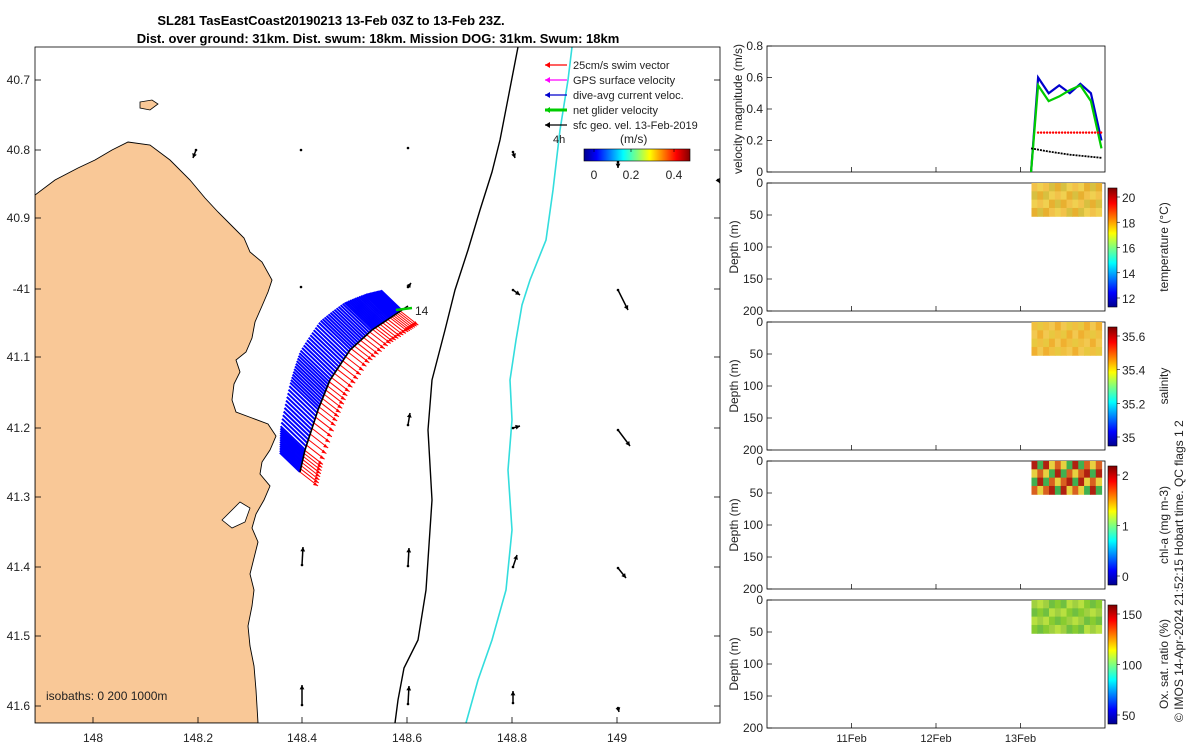 The height and width of the screenshot is (755, 1200). What do you see at coordinates (19, 636) in the screenshot?
I see `lat-tick-label: 41.5` at bounding box center [19, 636].